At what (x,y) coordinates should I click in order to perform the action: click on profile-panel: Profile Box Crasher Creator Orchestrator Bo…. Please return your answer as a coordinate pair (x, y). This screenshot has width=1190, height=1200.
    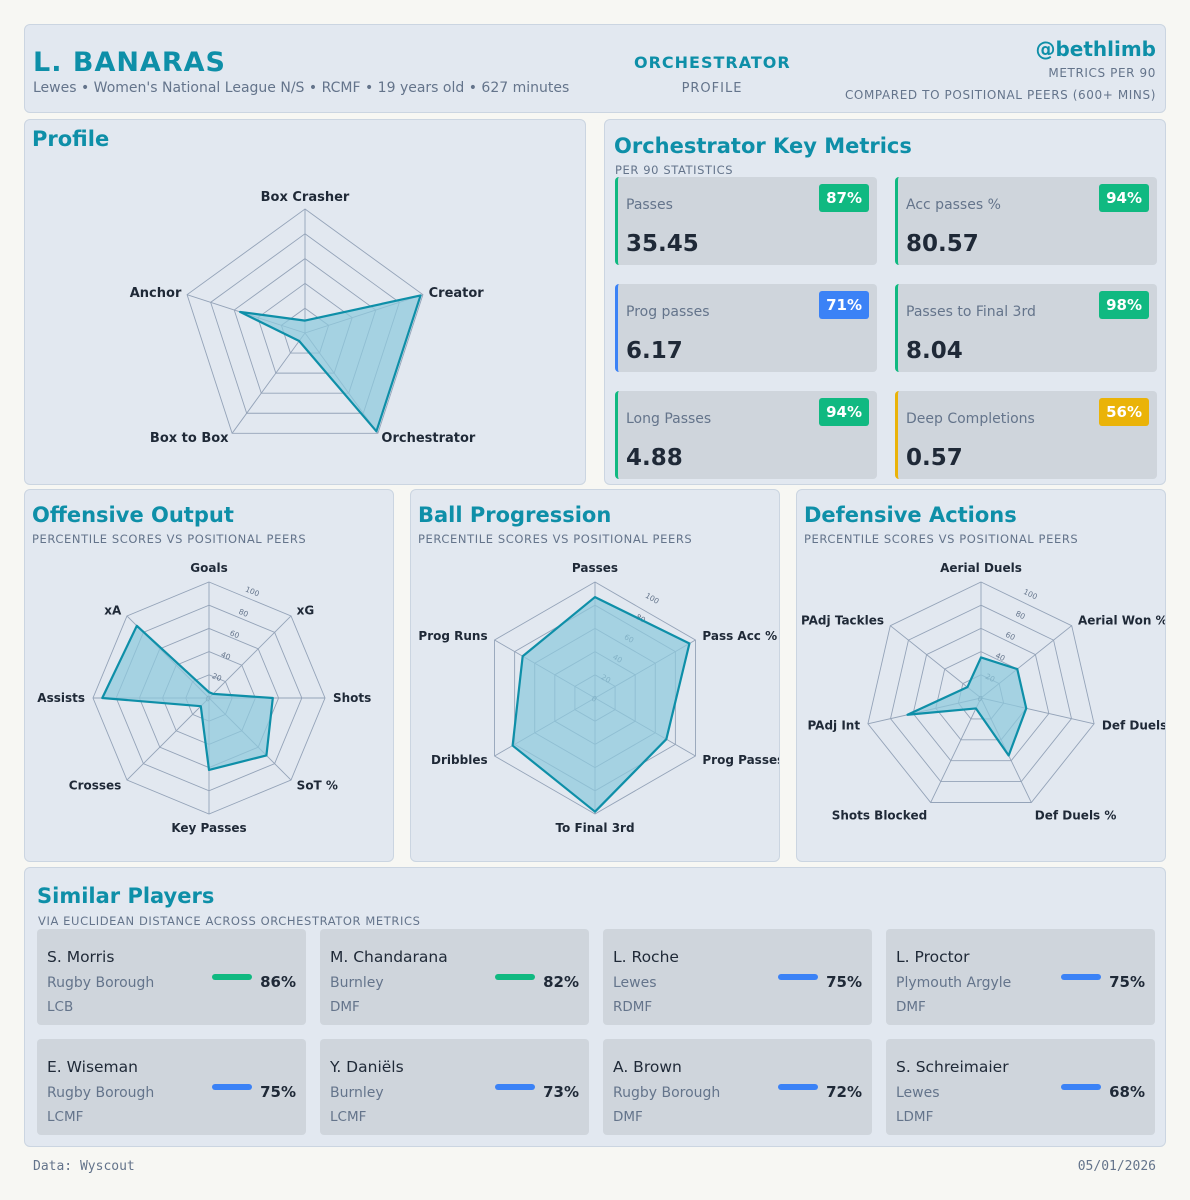
    Looking at the image, I should click on (305, 302).